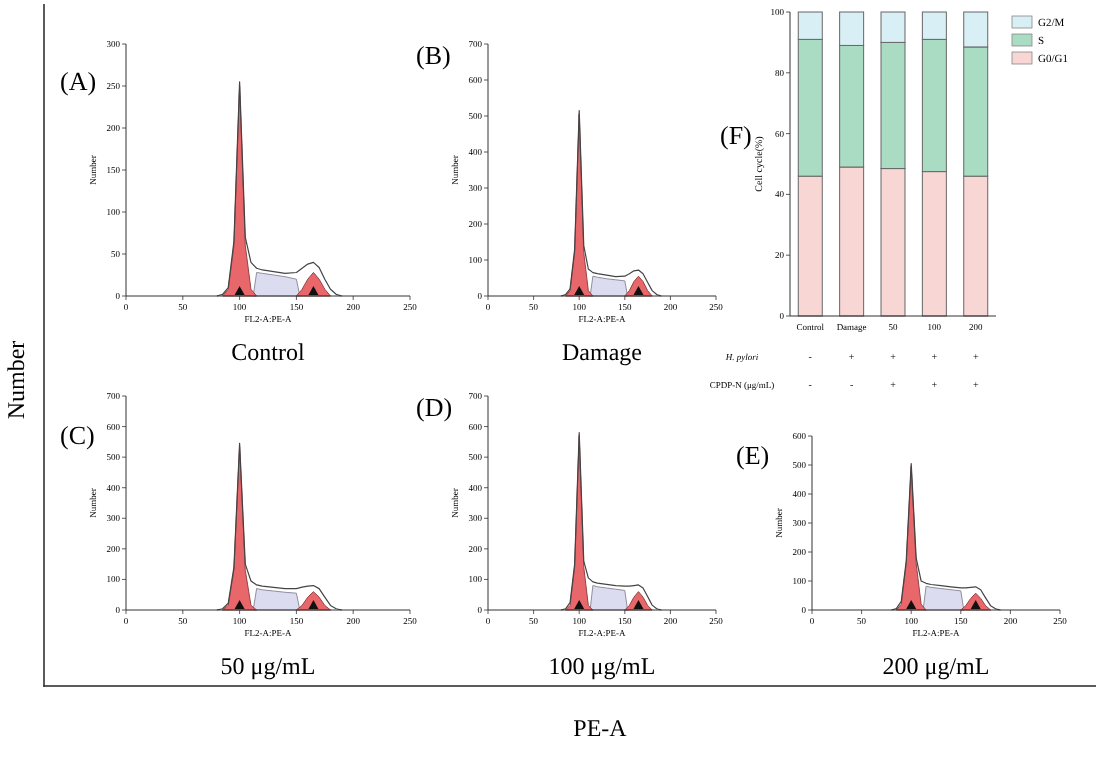 Image resolution: width=1100 pixels, height=774 pixels. I want to click on chart-title: (D), so click(434, 407).